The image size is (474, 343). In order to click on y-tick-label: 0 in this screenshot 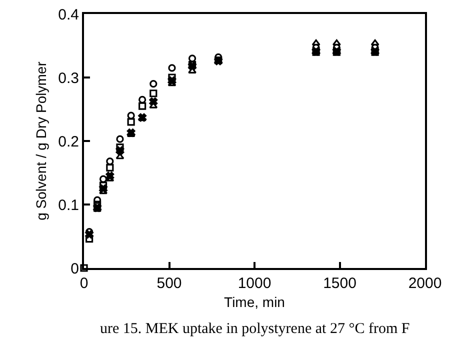, I will do `click(74, 269)`.